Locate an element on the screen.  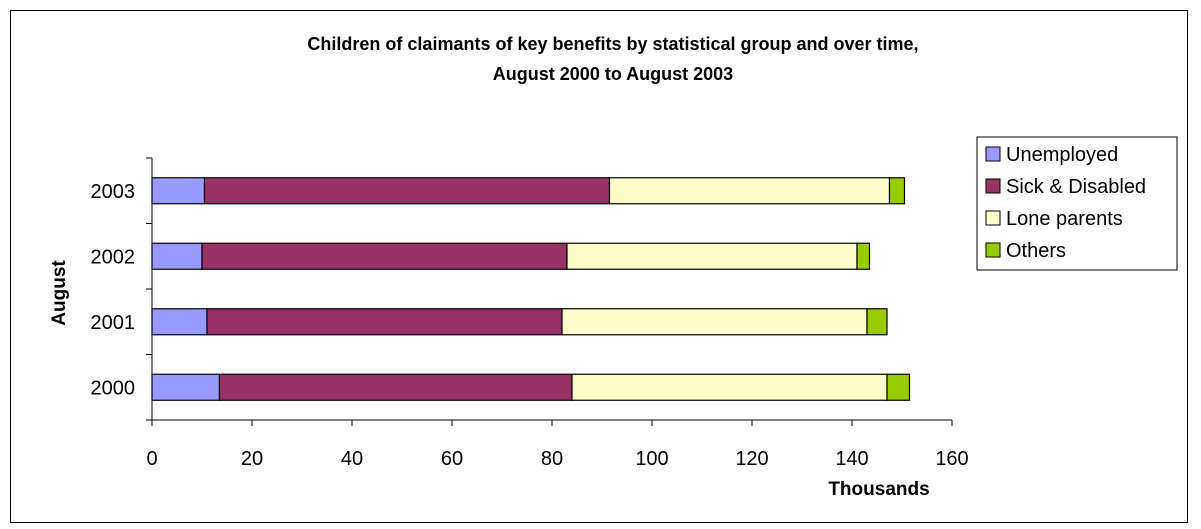
x-tick-label: 120 is located at coordinates (751, 459).